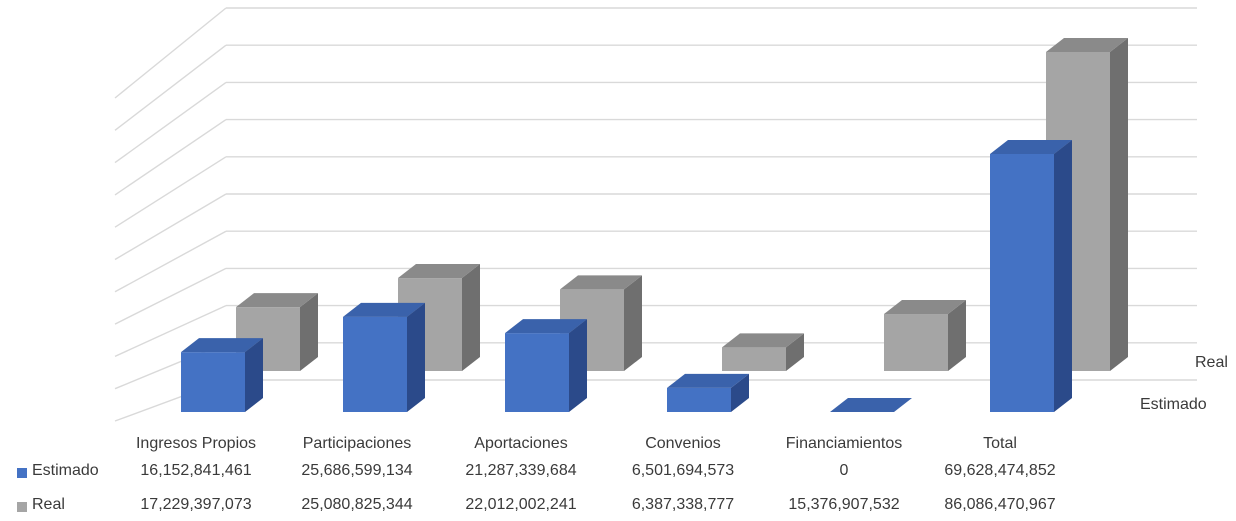 This screenshot has width=1236, height=521. What do you see at coordinates (196, 470) in the screenshot?
I see `table-cell: 16,152,841,461` at bounding box center [196, 470].